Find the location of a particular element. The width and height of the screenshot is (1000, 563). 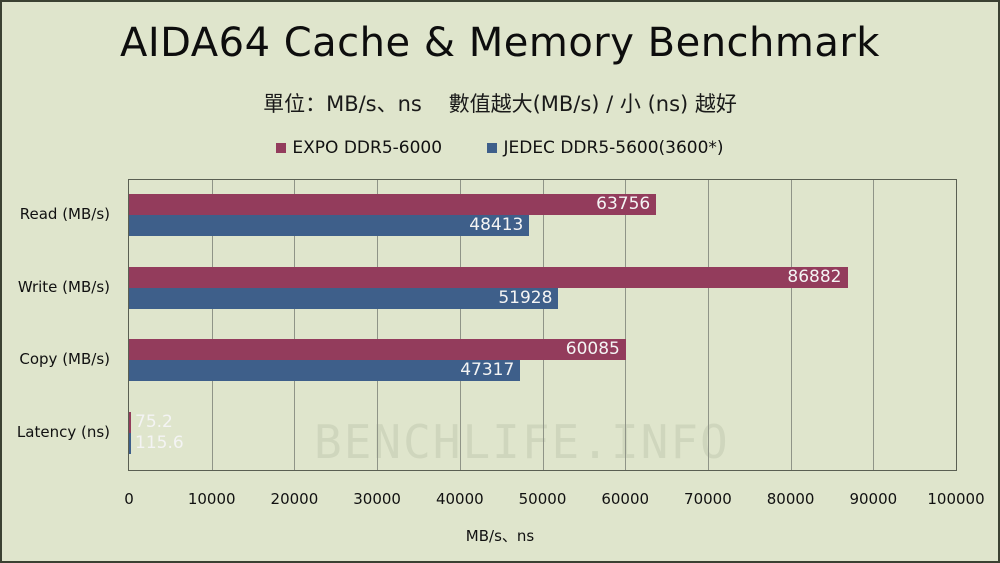

bar-jedec: 47317 is located at coordinates (325, 370).